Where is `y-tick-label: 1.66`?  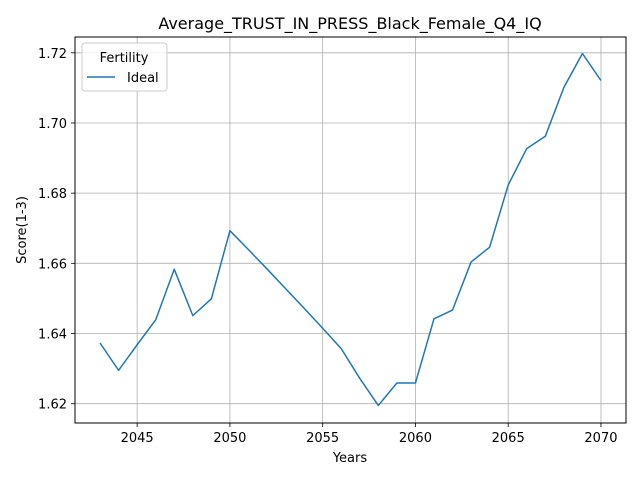 y-tick-label: 1.66 is located at coordinates (52, 264).